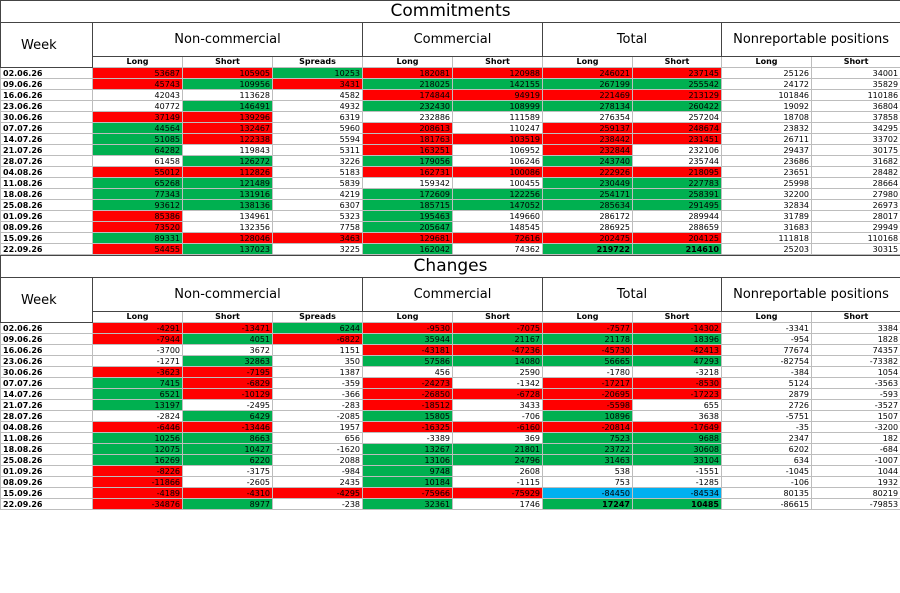  Describe the element at coordinates (46, 194) in the screenshot. I see `week-cell: 18.08.26` at that location.